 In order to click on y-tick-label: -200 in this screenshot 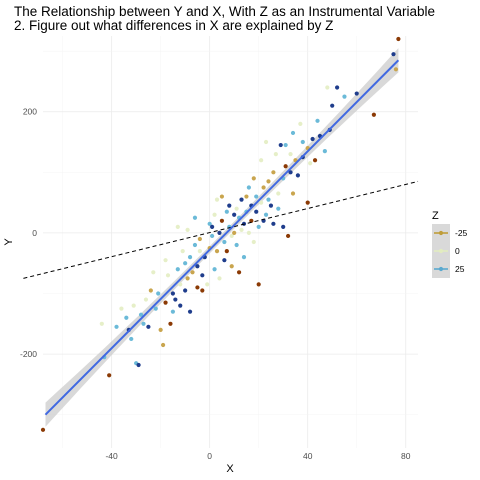, I will do `click(28, 354)`.